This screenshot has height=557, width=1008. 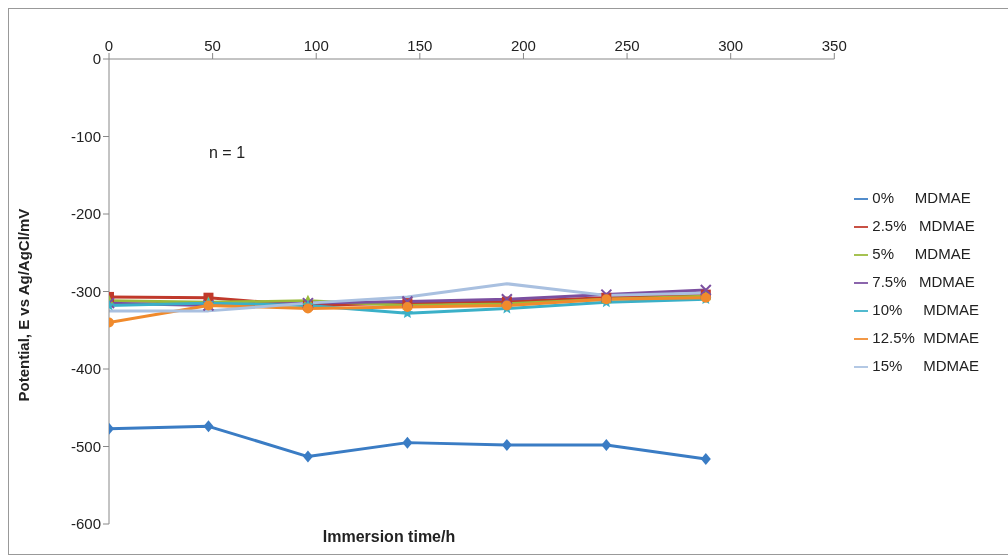 What do you see at coordinates (109, 45) in the screenshot?
I see `x-tick-label: 0` at bounding box center [109, 45].